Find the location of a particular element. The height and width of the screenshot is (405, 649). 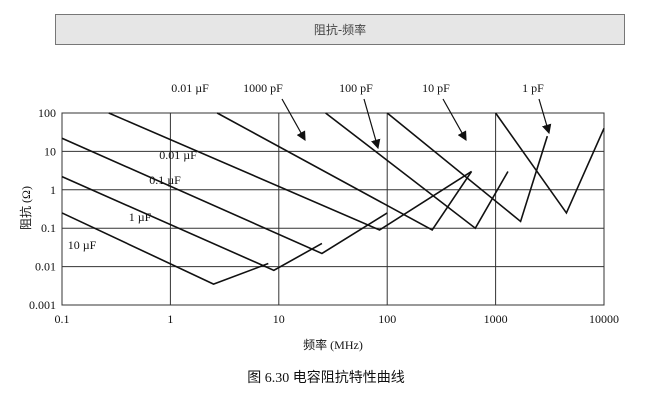

y-tick-label: 0.01 is located at coordinates (45, 267).